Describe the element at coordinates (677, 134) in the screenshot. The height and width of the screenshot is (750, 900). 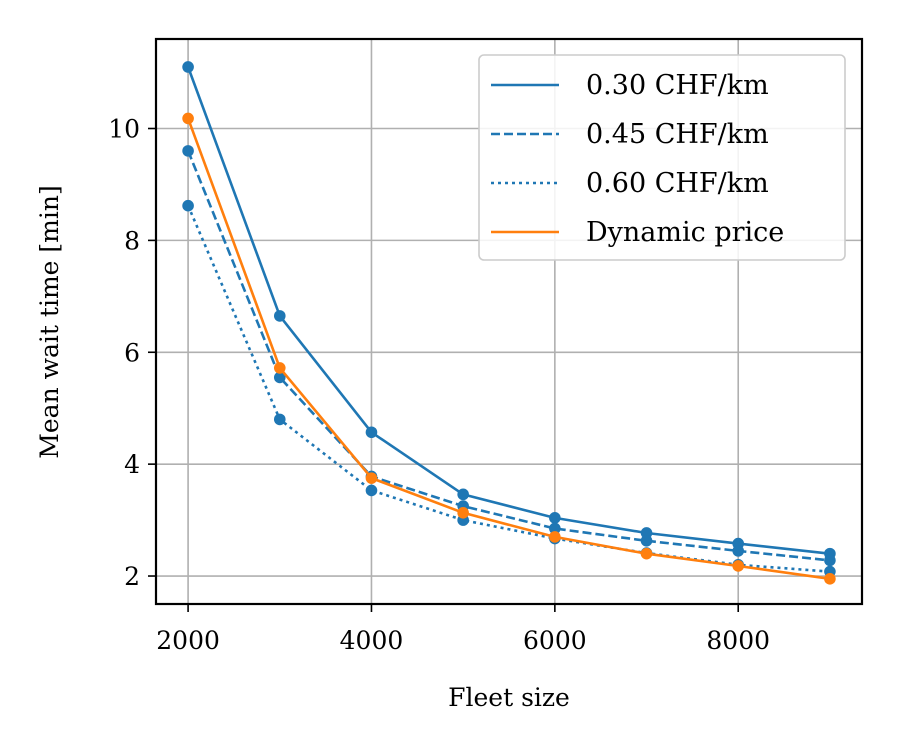
I see `legend-label: 0.45 CHF/km` at that location.